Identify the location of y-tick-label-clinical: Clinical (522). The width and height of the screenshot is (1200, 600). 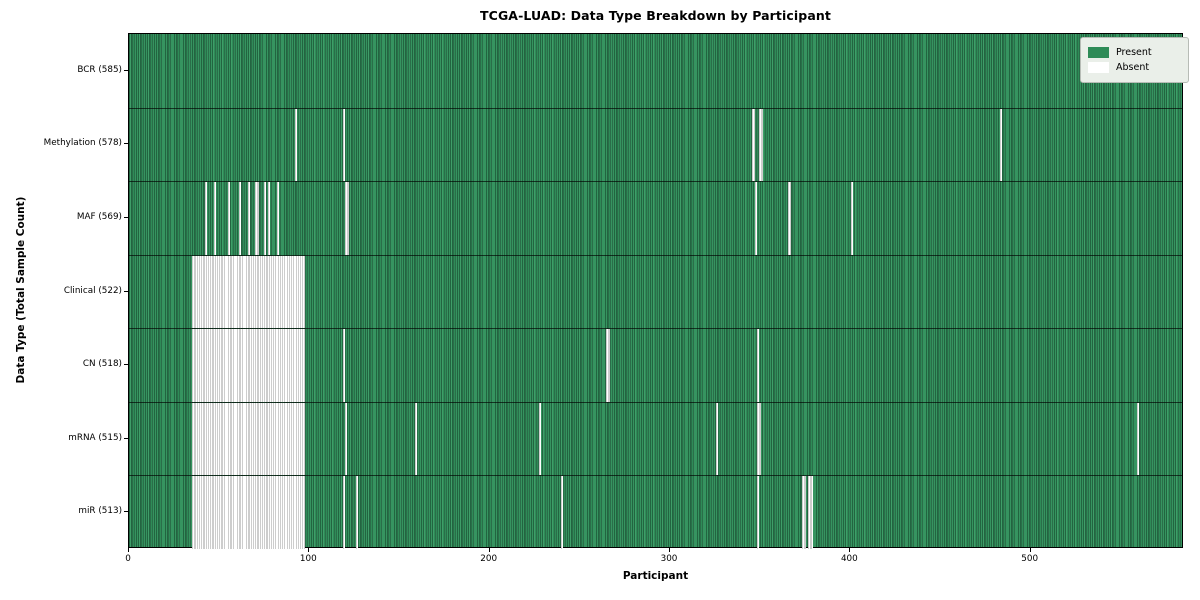
(92, 290).